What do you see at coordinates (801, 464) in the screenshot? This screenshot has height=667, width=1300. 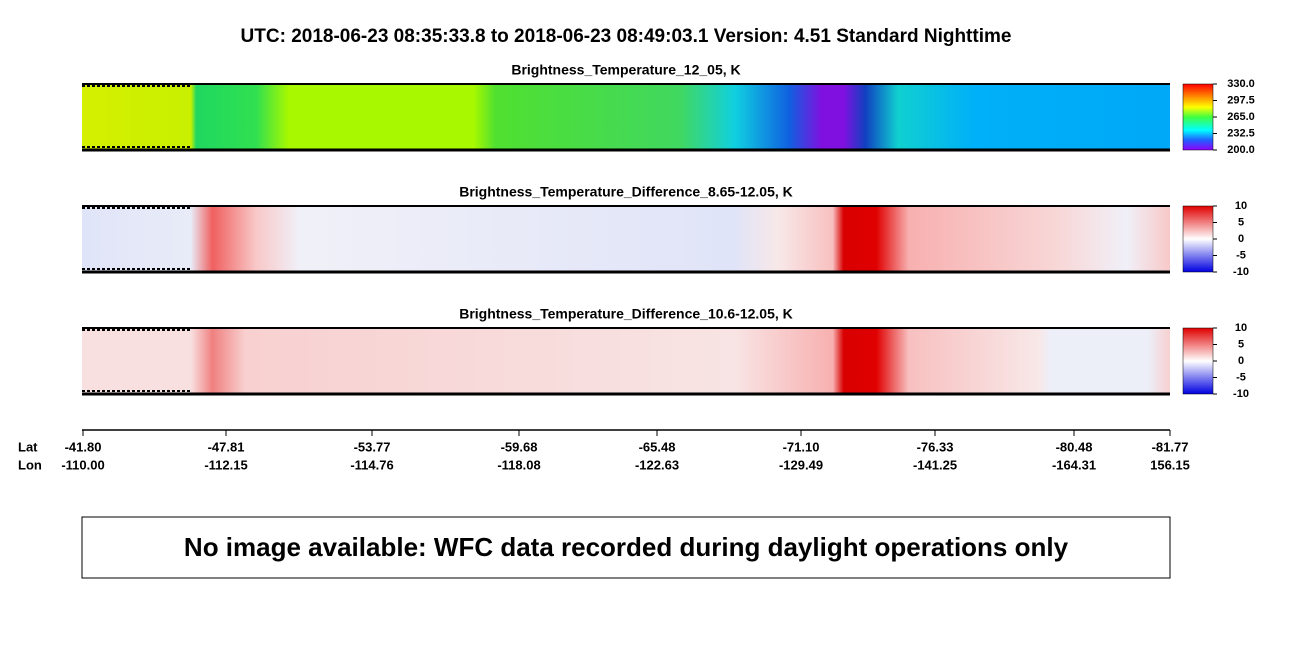 I see `lon-tick-label: -129.49` at bounding box center [801, 464].